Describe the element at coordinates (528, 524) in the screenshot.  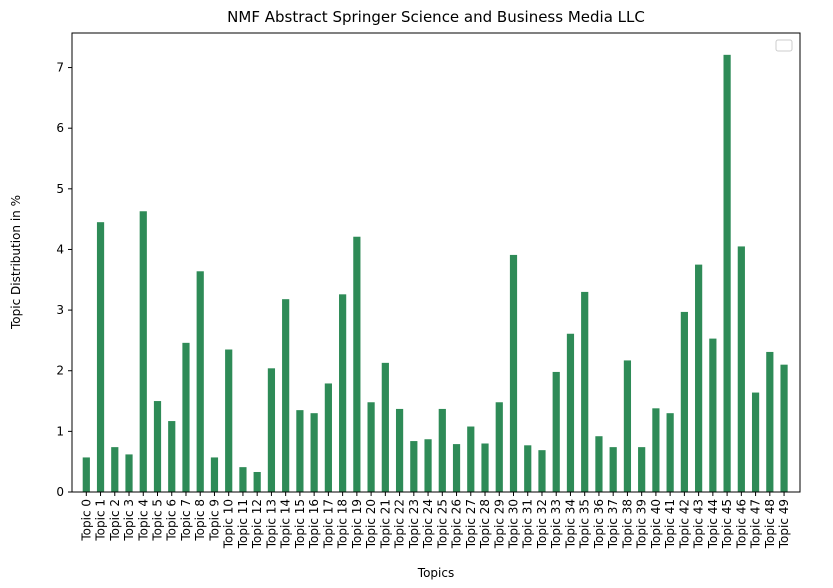
I see `x-tick-label: Topic 31` at that location.